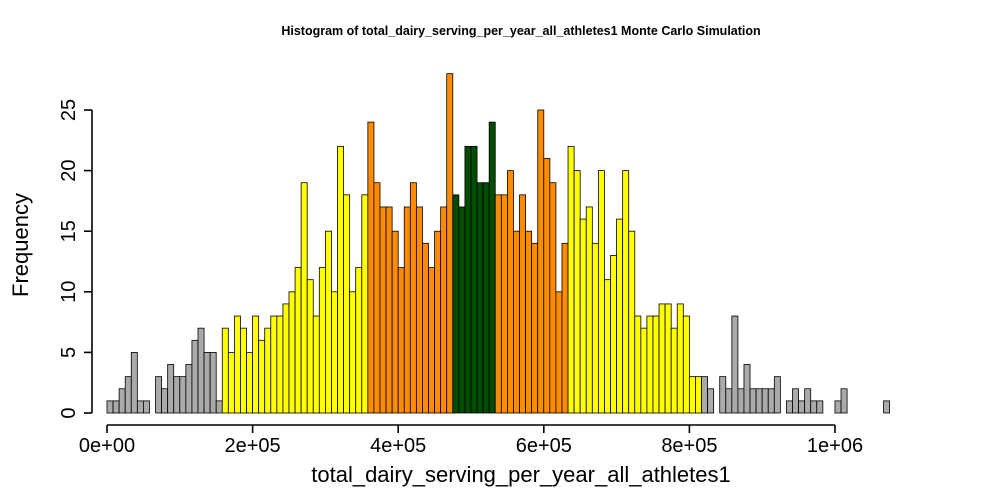  Describe the element at coordinates (544, 446) in the screenshot. I see `x-tick-label: 6e+05` at that location.